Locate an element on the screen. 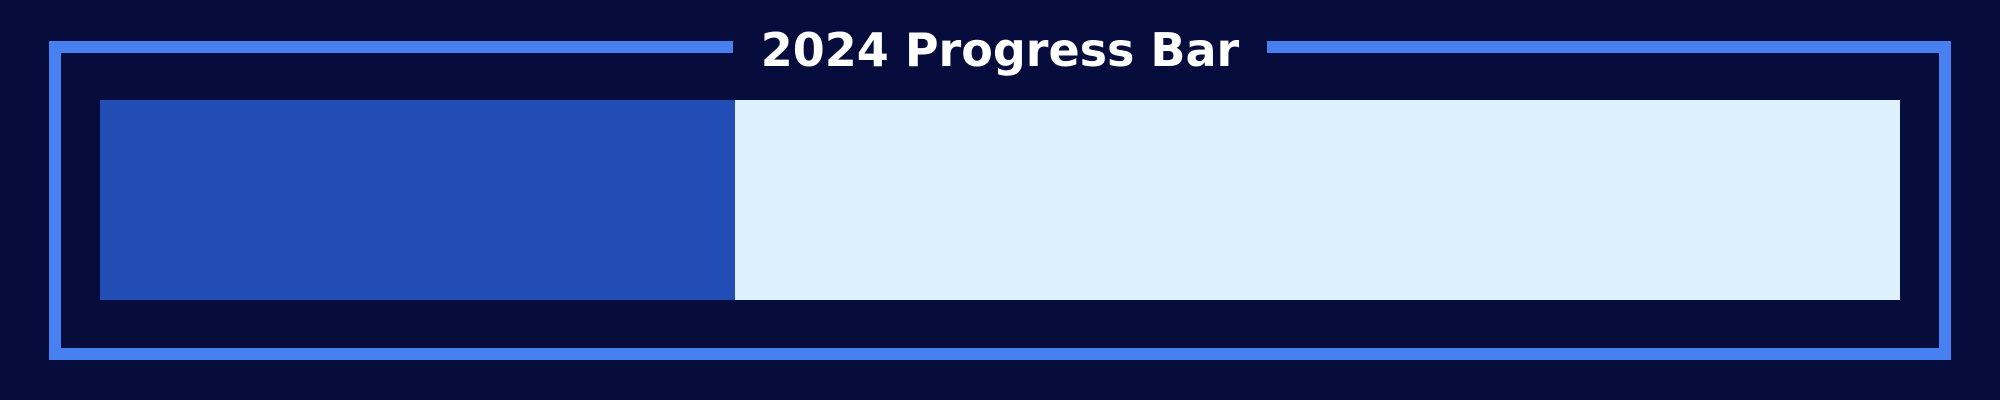 This screenshot has width=2000, height=400. progress-title: 2024 Progress Bar is located at coordinates (1000, 50).